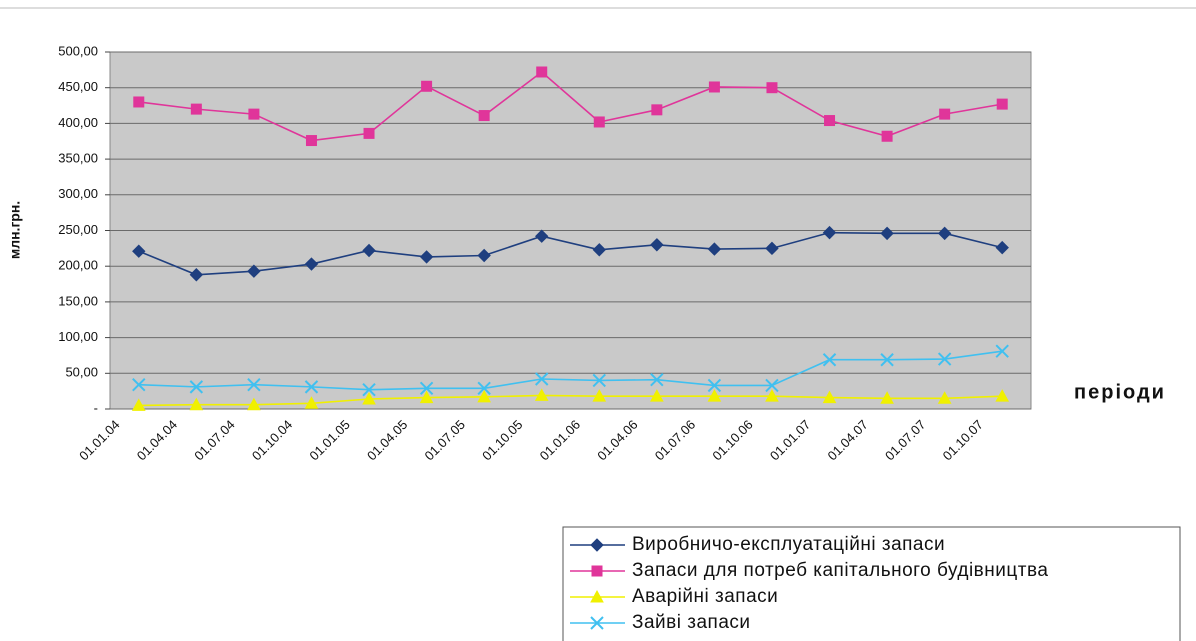 This screenshot has width=1196, height=641. What do you see at coordinates (871, 583) in the screenshot?
I see `legend` at bounding box center [871, 583].